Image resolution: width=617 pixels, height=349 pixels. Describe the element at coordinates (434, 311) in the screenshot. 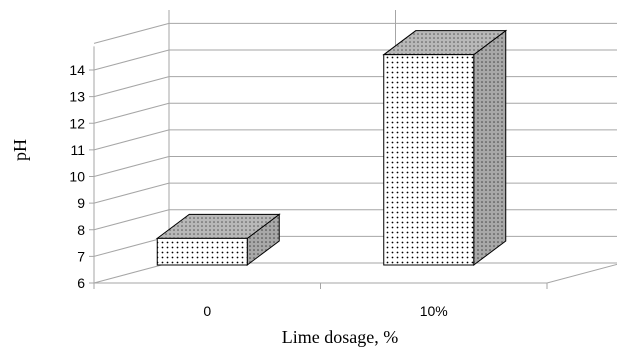

I see `x-tick-label: 10%` at that location.